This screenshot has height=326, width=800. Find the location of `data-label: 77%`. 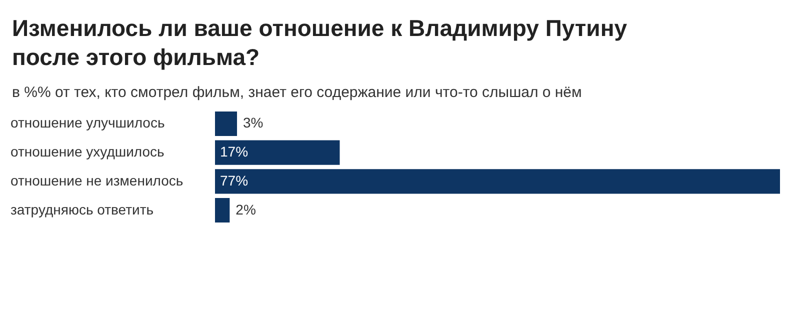

data-label: 77% is located at coordinates (234, 180).